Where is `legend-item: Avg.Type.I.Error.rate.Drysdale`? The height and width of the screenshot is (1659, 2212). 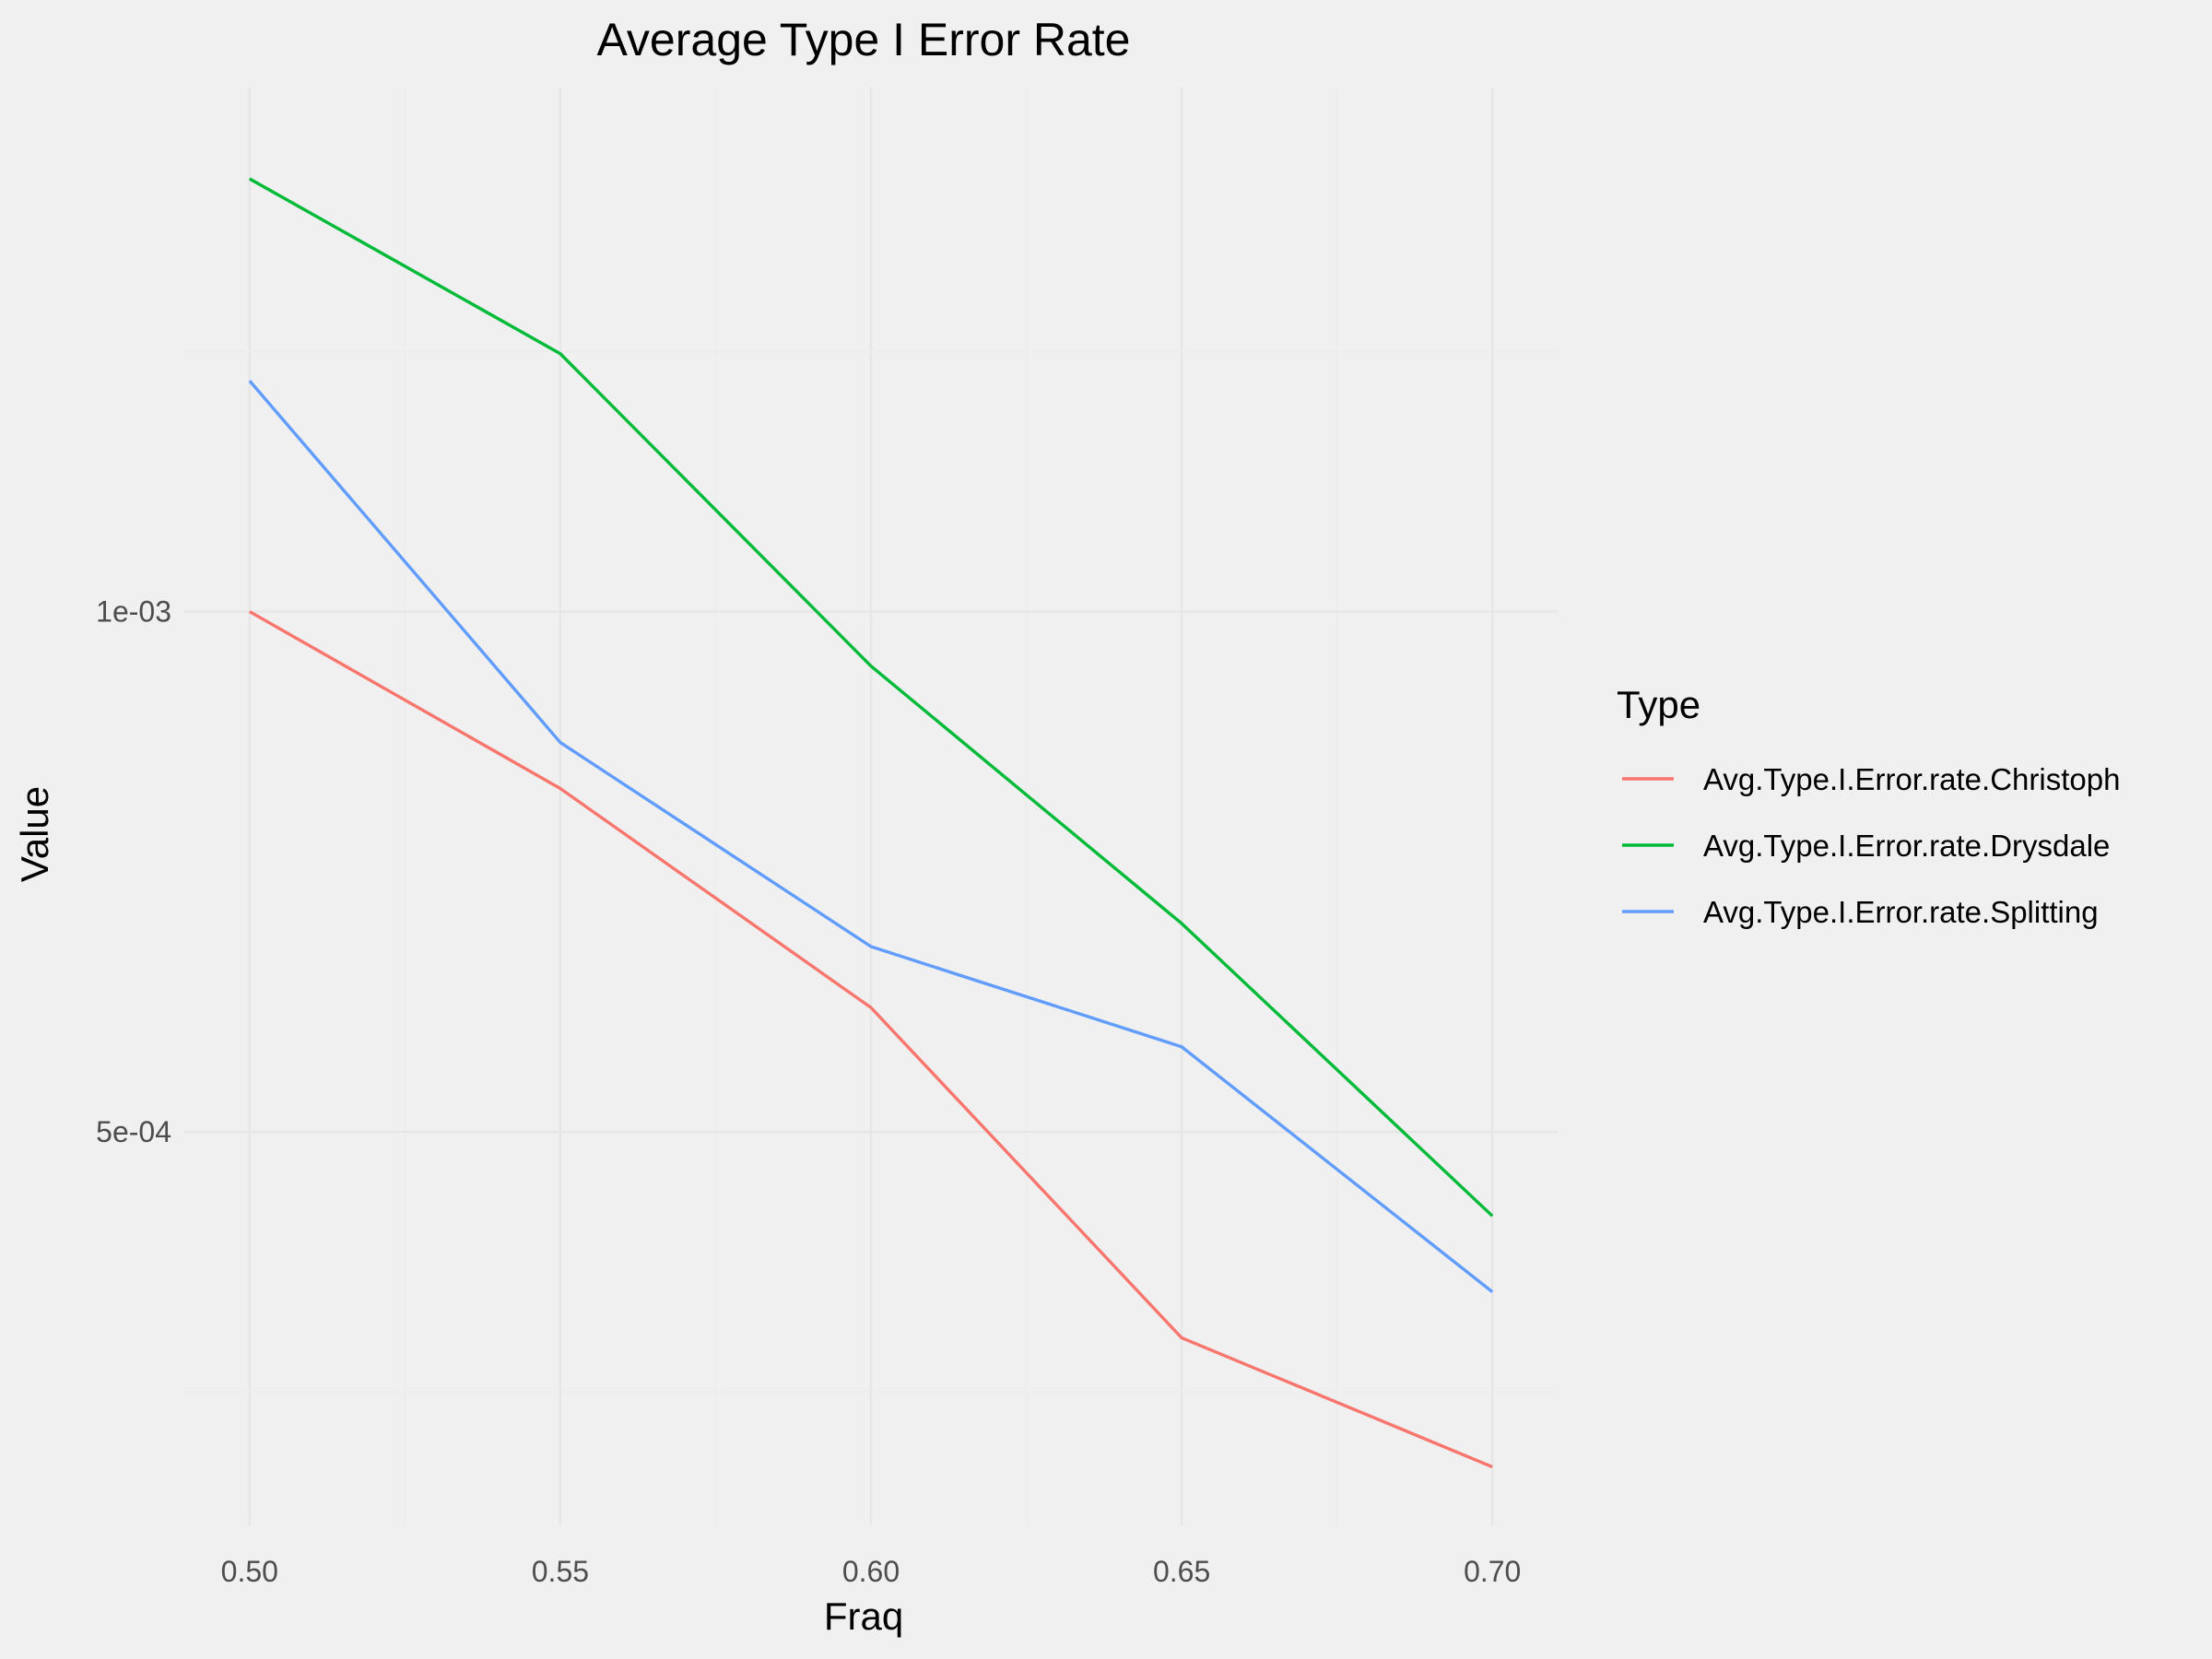
legend-item: Avg.Type.I.Error.rate.Drysdale is located at coordinates (1866, 846).